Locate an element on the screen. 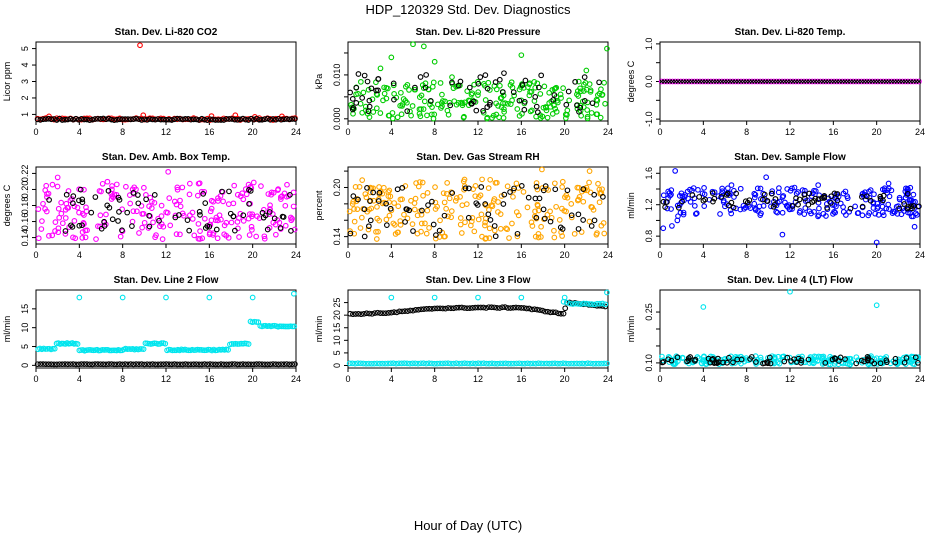  y-axis-label: degrees C is located at coordinates (7, 205).